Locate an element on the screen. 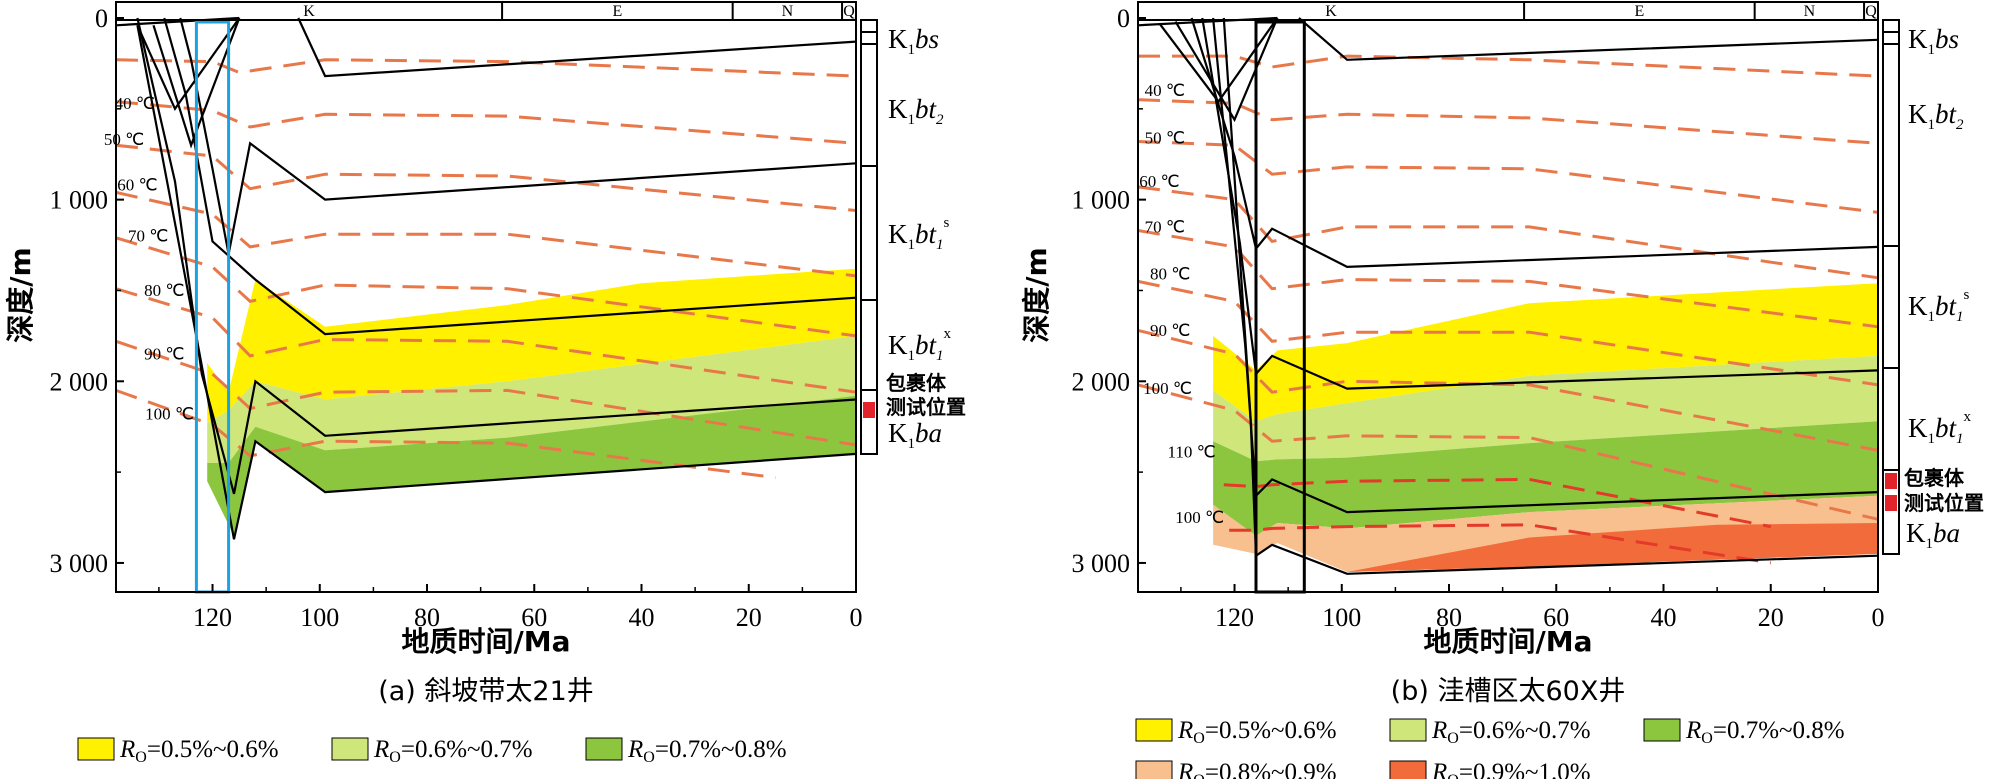 The width and height of the screenshot is (2009, 779). legend-label: RO=0.9%~1.0% is located at coordinates (1511, 769).